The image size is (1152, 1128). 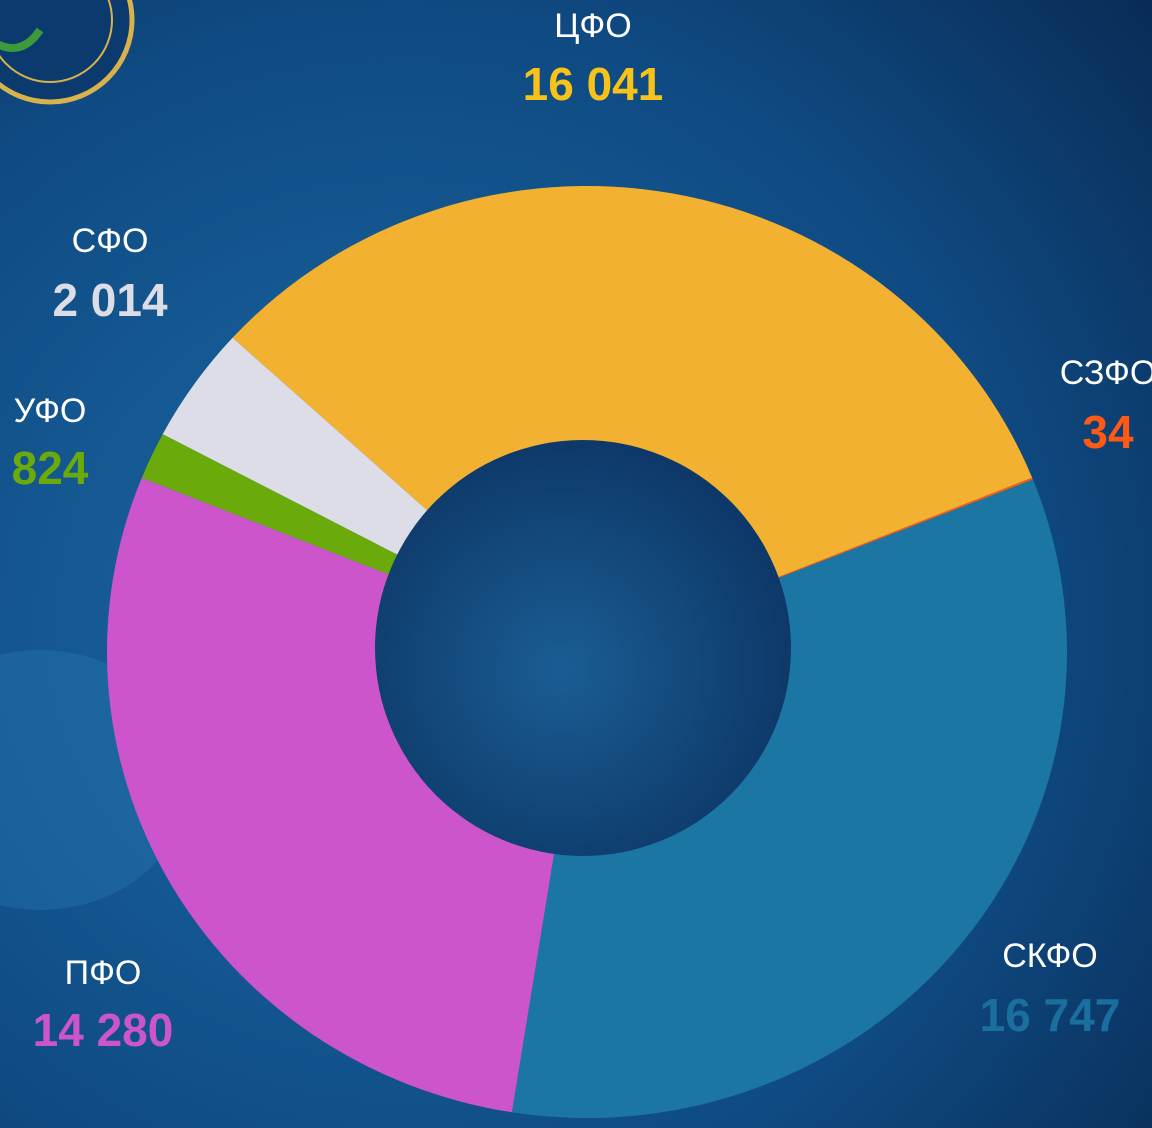 I want to click on category-label: СЗФО, so click(x=1106, y=373).